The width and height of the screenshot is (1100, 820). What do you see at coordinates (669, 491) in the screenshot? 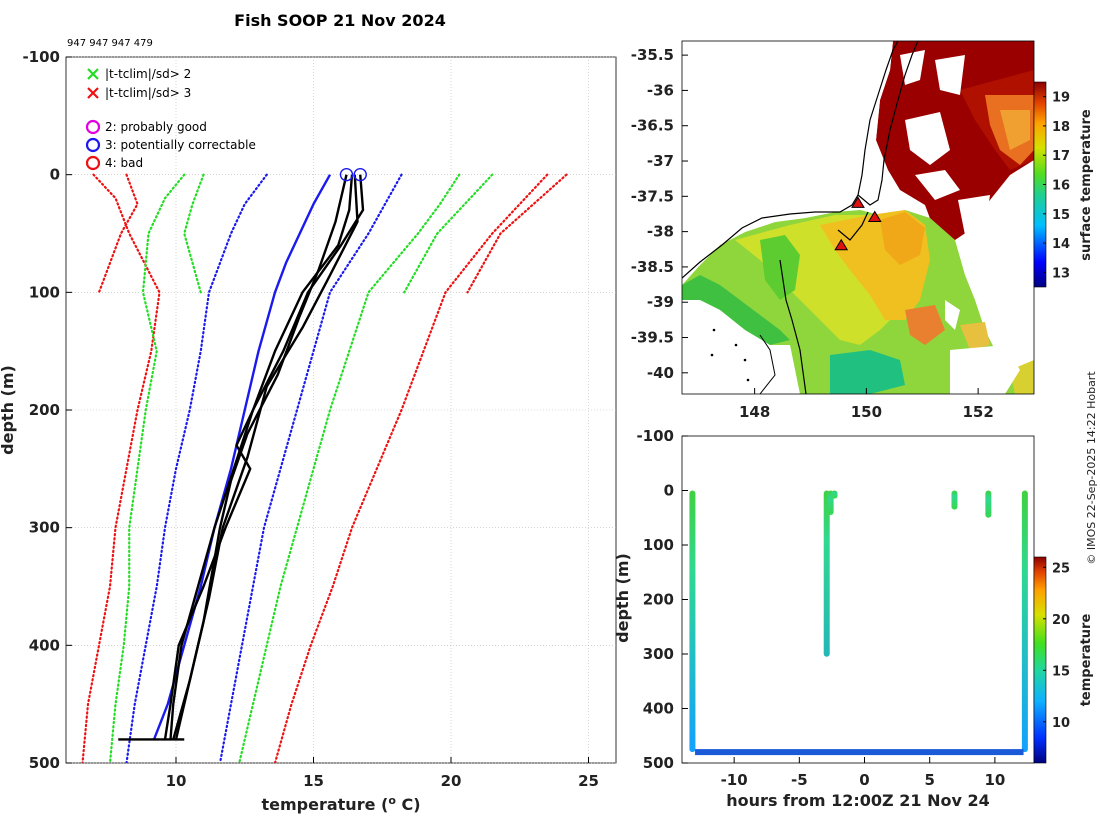
I see `time-ytick-label: 0` at bounding box center [669, 491].